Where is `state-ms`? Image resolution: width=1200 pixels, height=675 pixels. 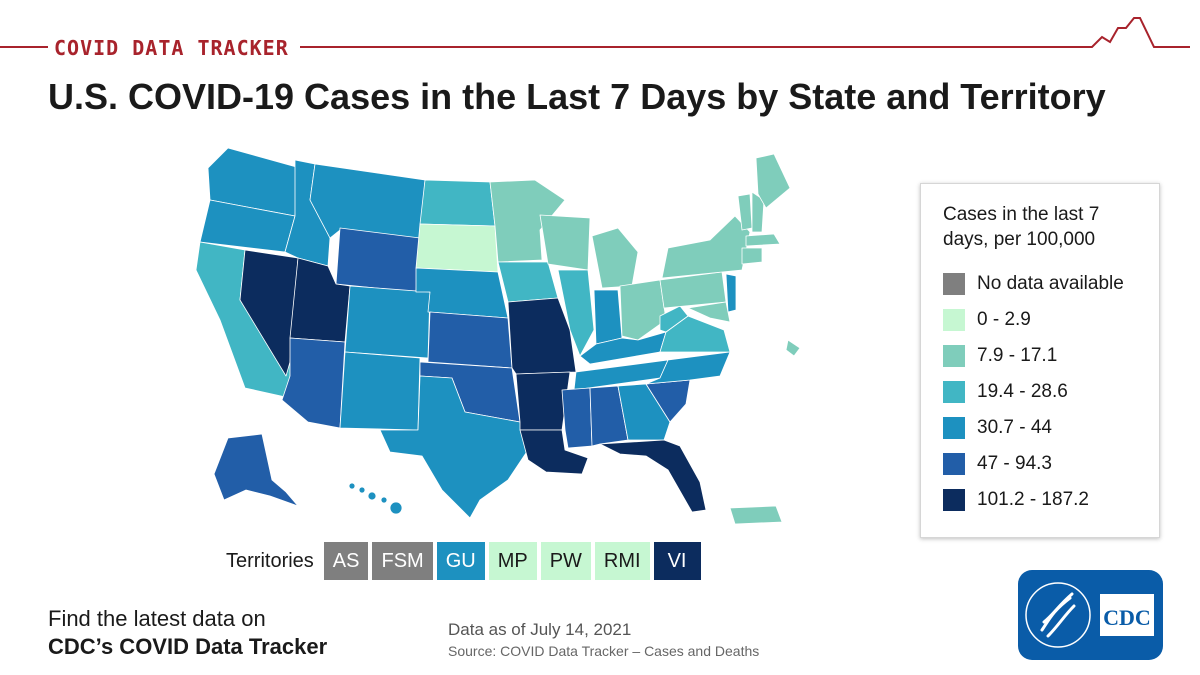
state-ms is located at coordinates (577, 418).